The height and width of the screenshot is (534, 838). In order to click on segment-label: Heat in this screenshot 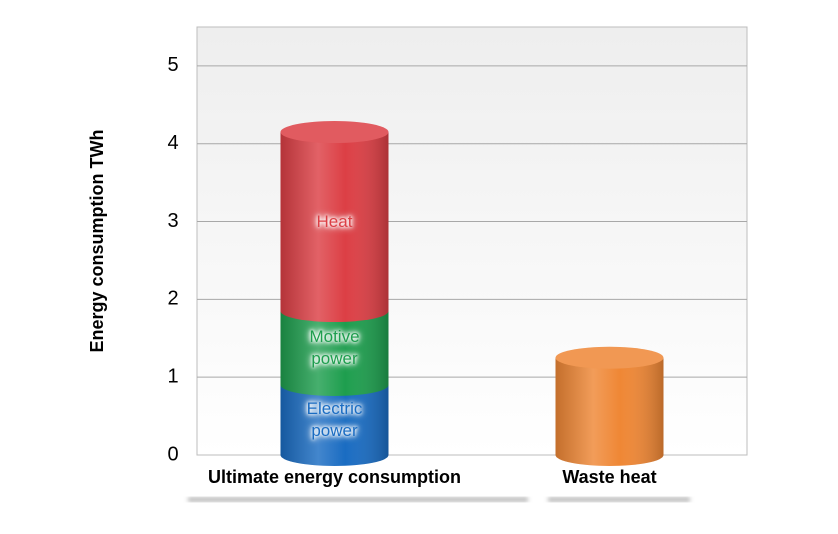, I will do `click(334, 221)`.